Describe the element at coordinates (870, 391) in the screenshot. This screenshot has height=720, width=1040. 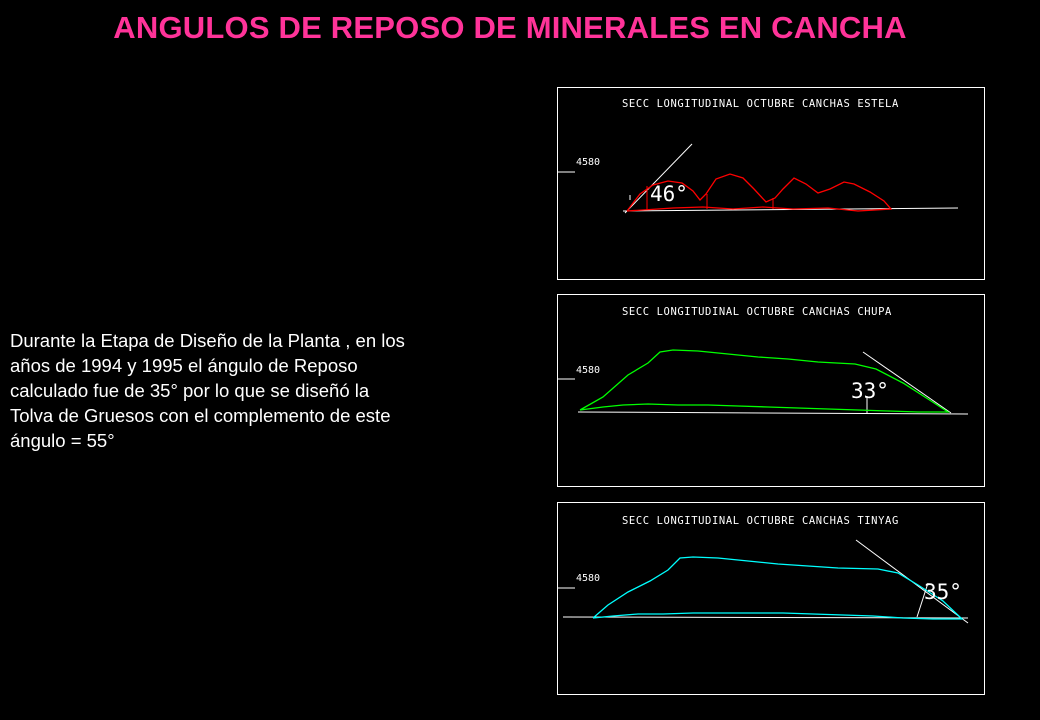
I see `angle-label: 33°` at that location.